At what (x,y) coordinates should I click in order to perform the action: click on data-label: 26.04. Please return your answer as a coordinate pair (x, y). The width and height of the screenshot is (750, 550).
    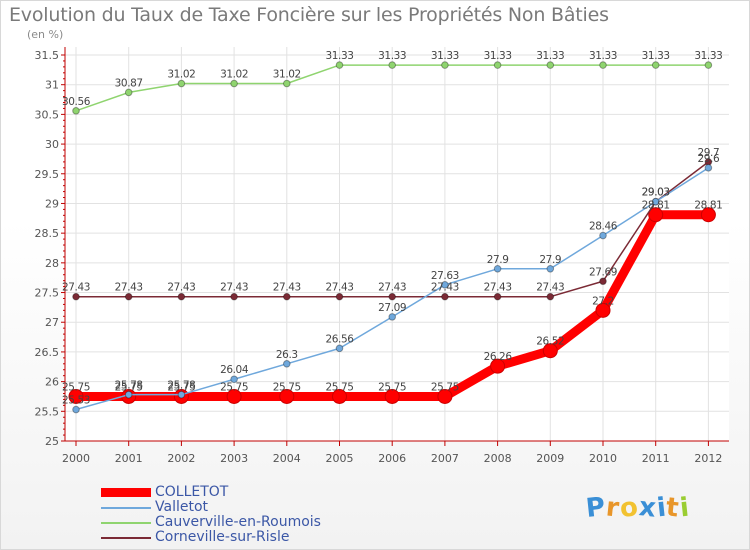
    Looking at the image, I should click on (234, 370).